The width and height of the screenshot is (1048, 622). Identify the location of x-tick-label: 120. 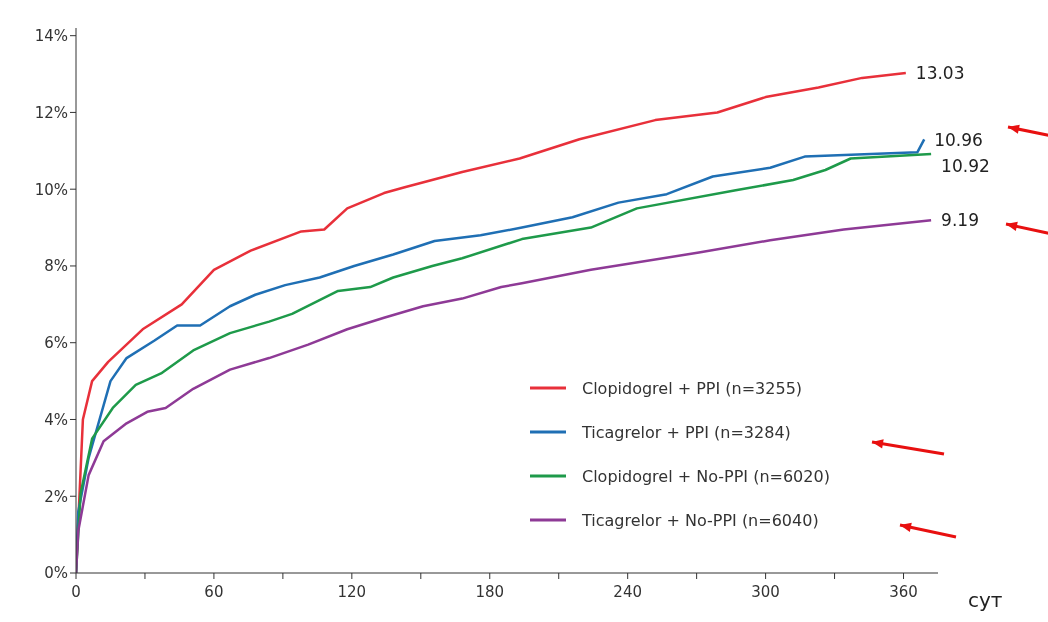
(352, 592).